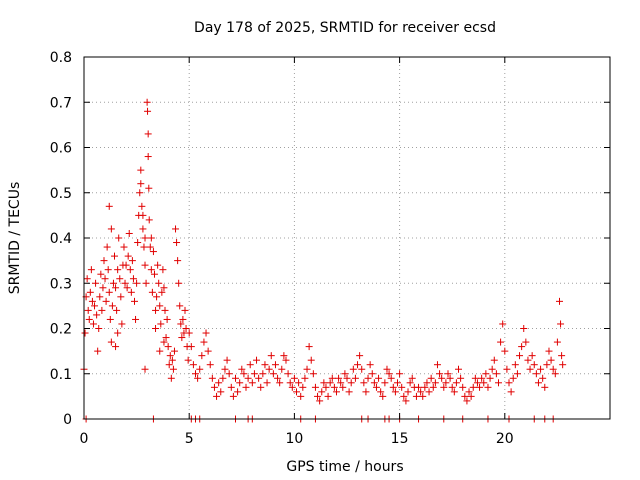 This screenshot has height=480, width=640. What do you see at coordinates (294, 439) in the screenshot?
I see `x-tick-label: 10` at bounding box center [294, 439].